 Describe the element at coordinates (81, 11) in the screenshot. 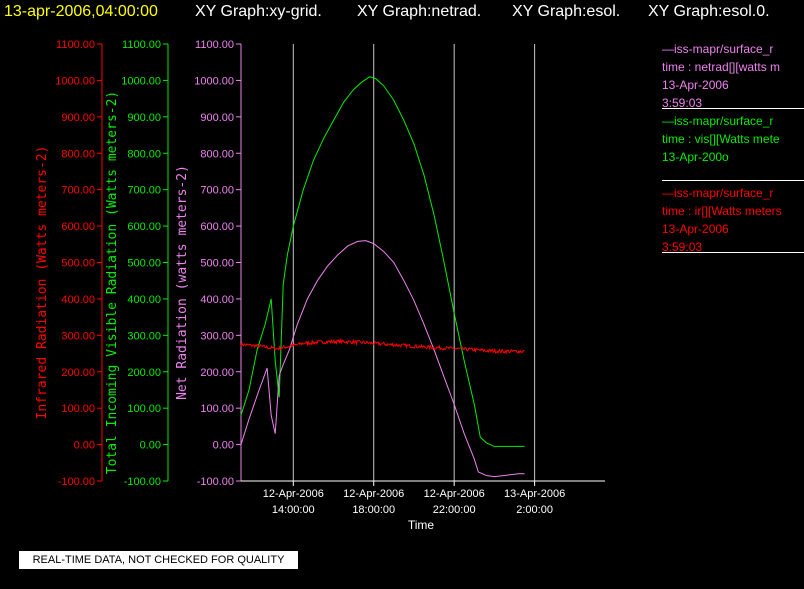

I see `timestamp-title: 13-apr-2006,04:00:00` at that location.